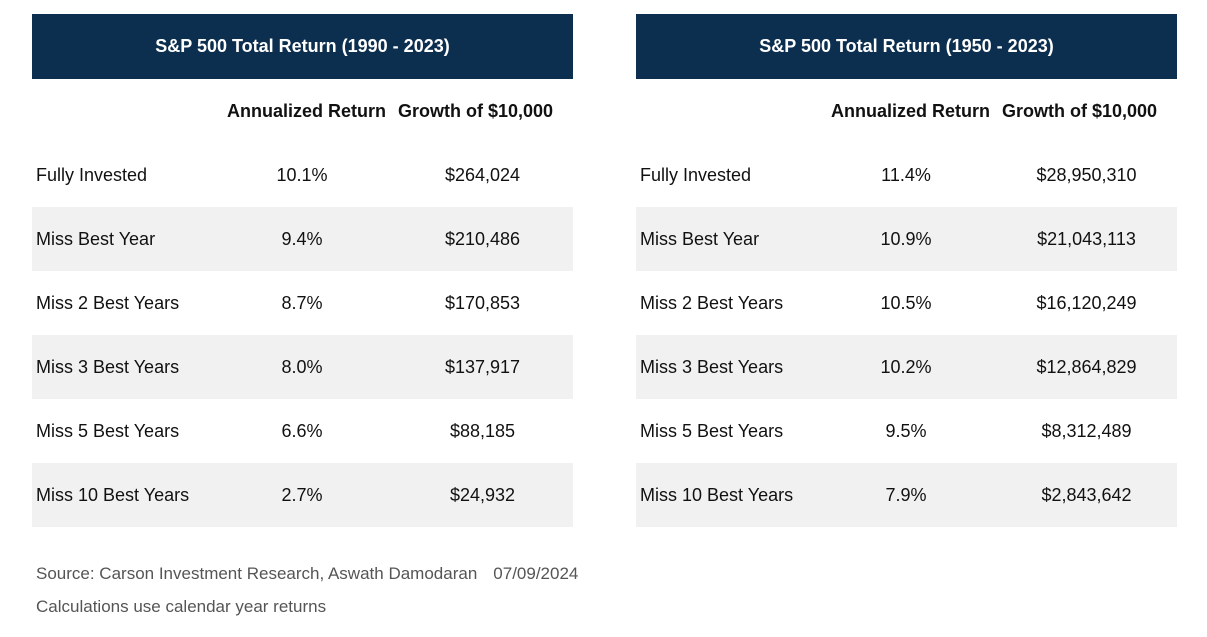 This screenshot has width=1207, height=637. I want to click on table-title: S&P 500 Total Return (1990 - 2023), so click(302, 46).